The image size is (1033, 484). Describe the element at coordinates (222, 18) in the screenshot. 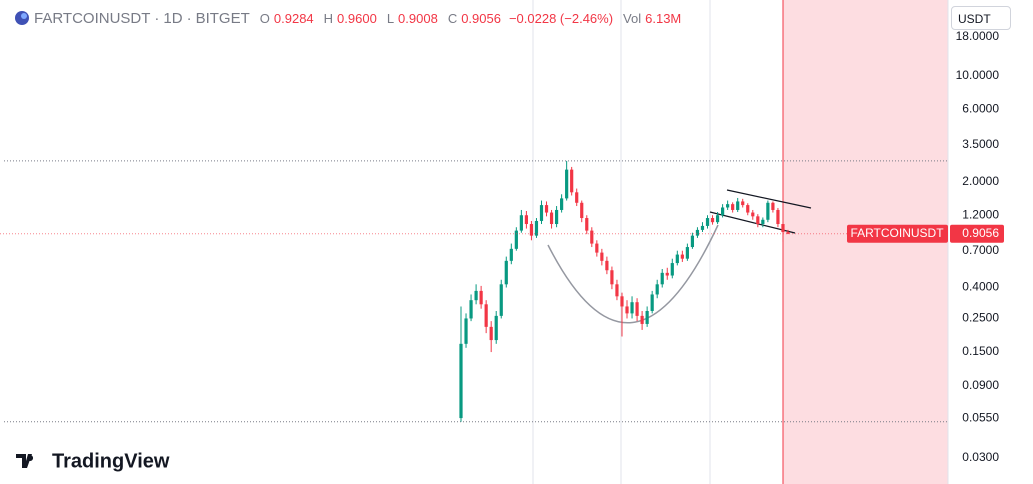

I see `exchange: BITGET` at that location.